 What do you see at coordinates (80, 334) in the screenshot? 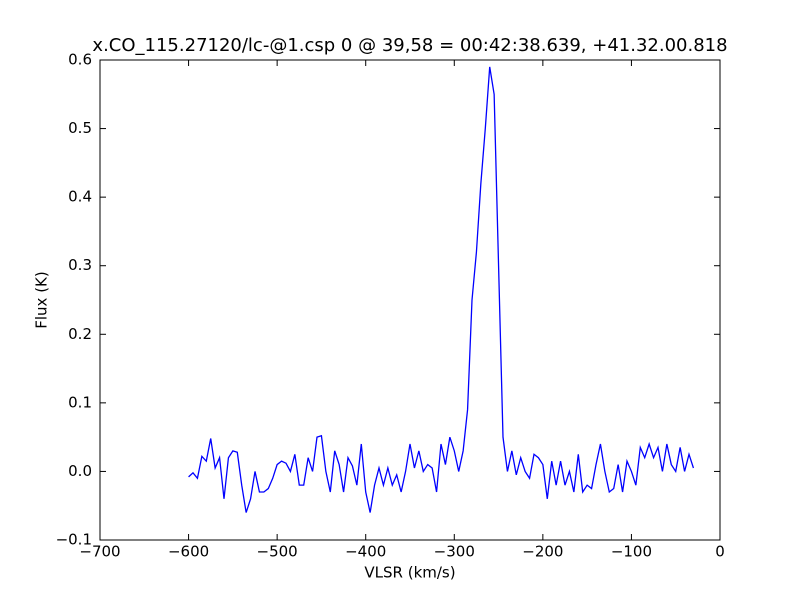
I see `y-tick-label: 0.2` at bounding box center [80, 334].